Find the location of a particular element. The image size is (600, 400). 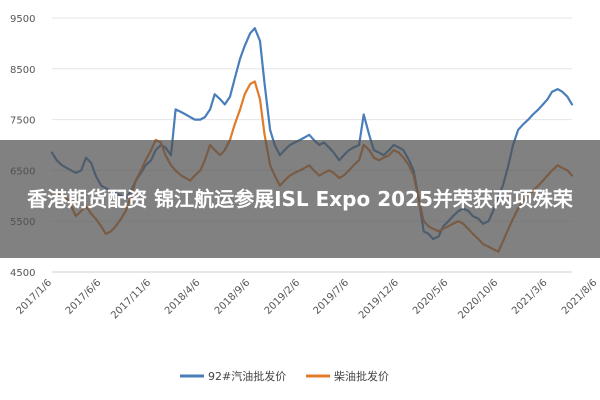

x-tick-label: 2018/4/6 is located at coordinates (183, 297).